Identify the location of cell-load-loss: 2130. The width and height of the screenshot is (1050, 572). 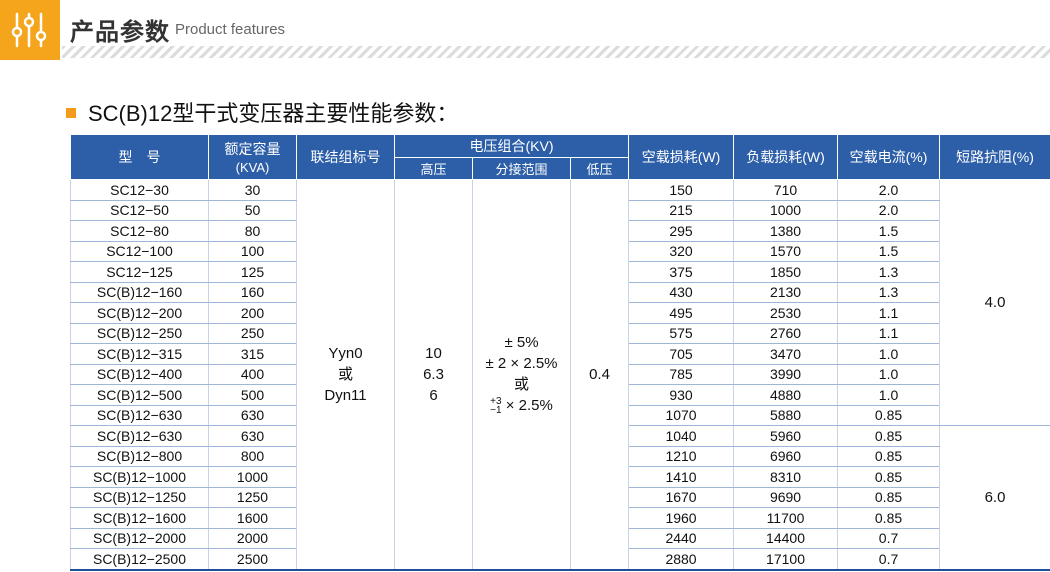
(786, 292).